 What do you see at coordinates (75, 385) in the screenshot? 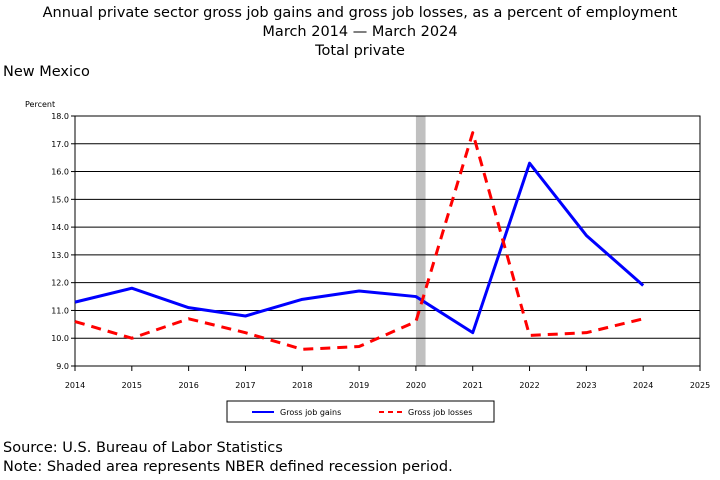
I see `x-tick-label: 2014` at bounding box center [75, 385].